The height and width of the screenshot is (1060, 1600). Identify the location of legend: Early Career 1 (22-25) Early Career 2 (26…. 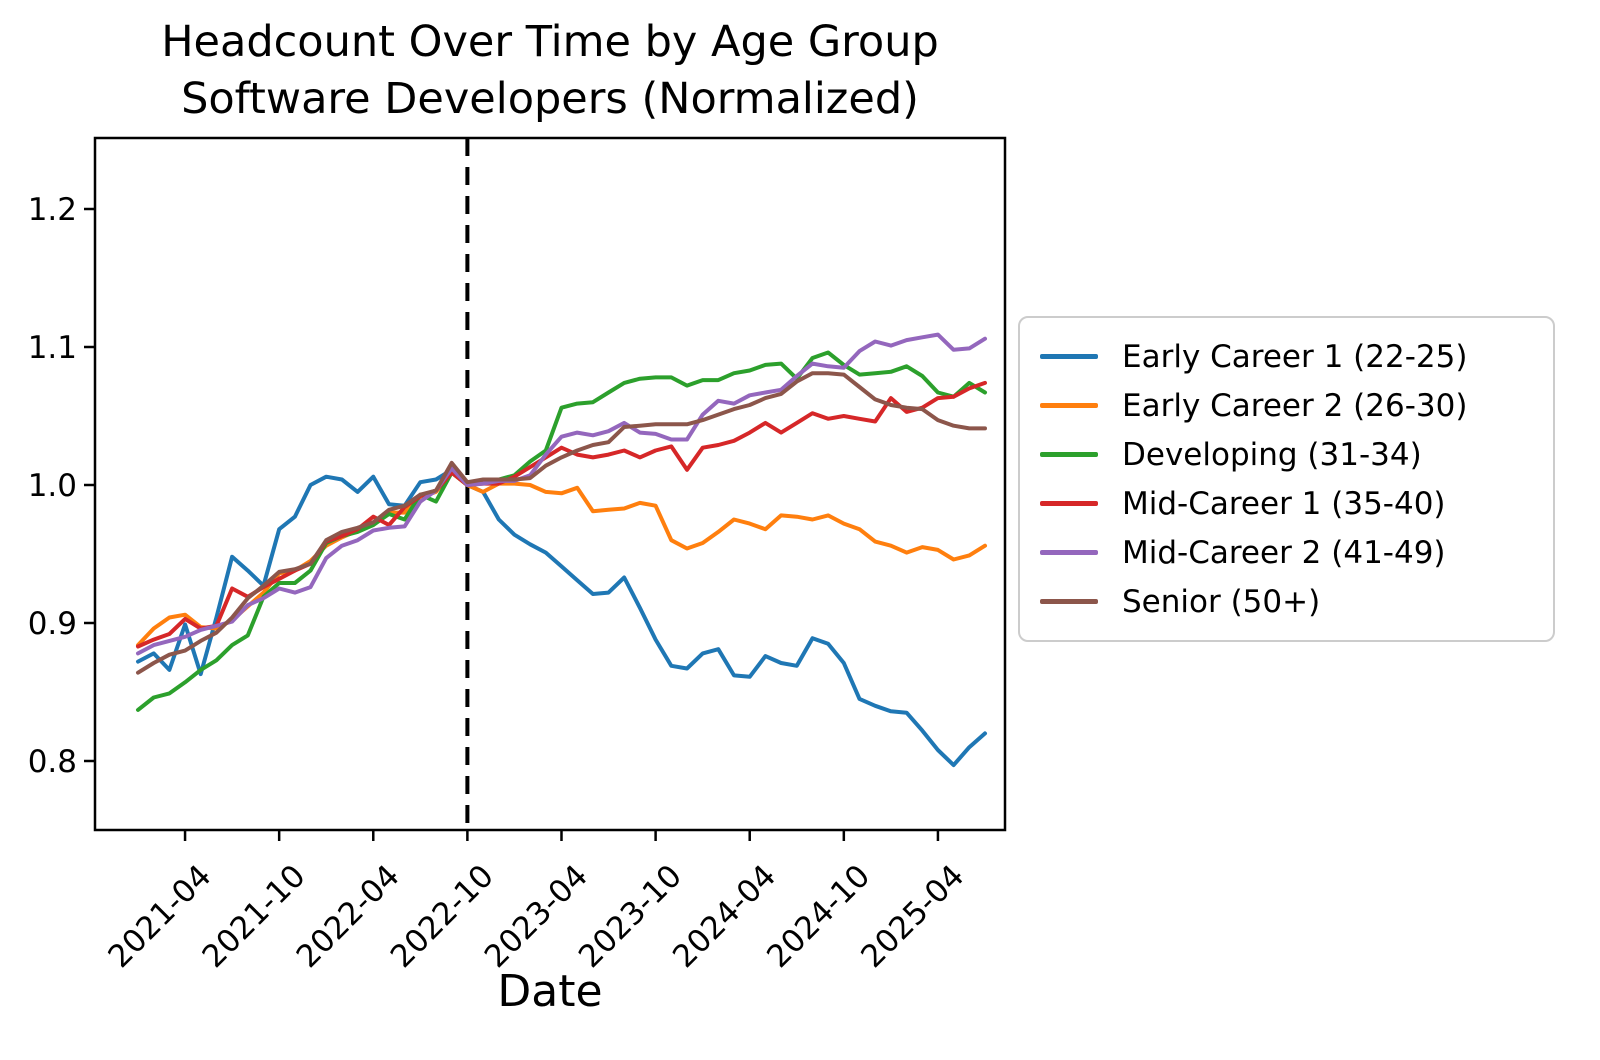
(1286, 479).